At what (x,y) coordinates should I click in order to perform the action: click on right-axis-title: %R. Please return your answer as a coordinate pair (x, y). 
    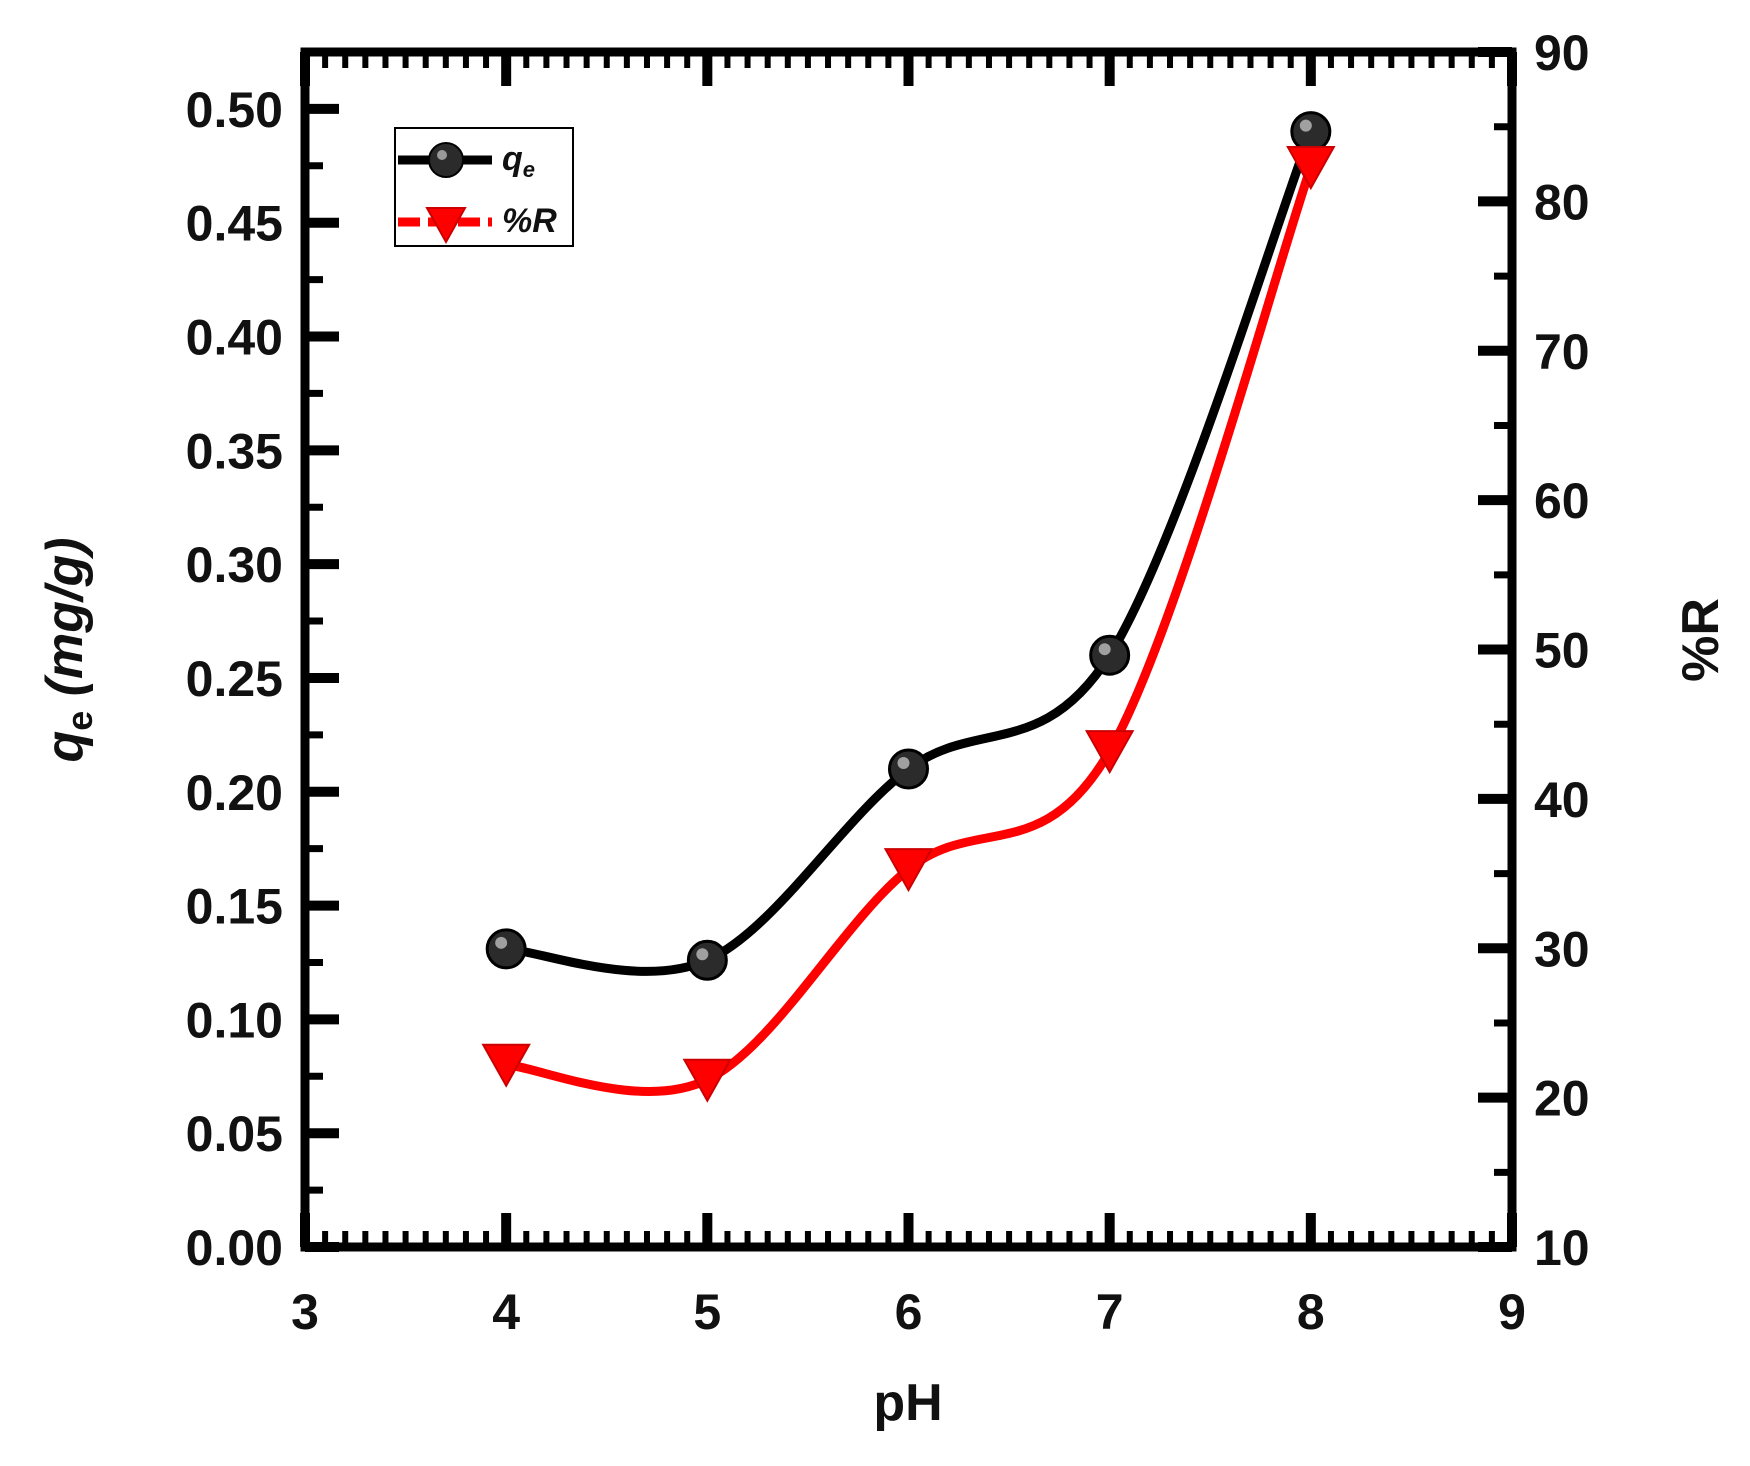
    Looking at the image, I should click on (1701, 640).